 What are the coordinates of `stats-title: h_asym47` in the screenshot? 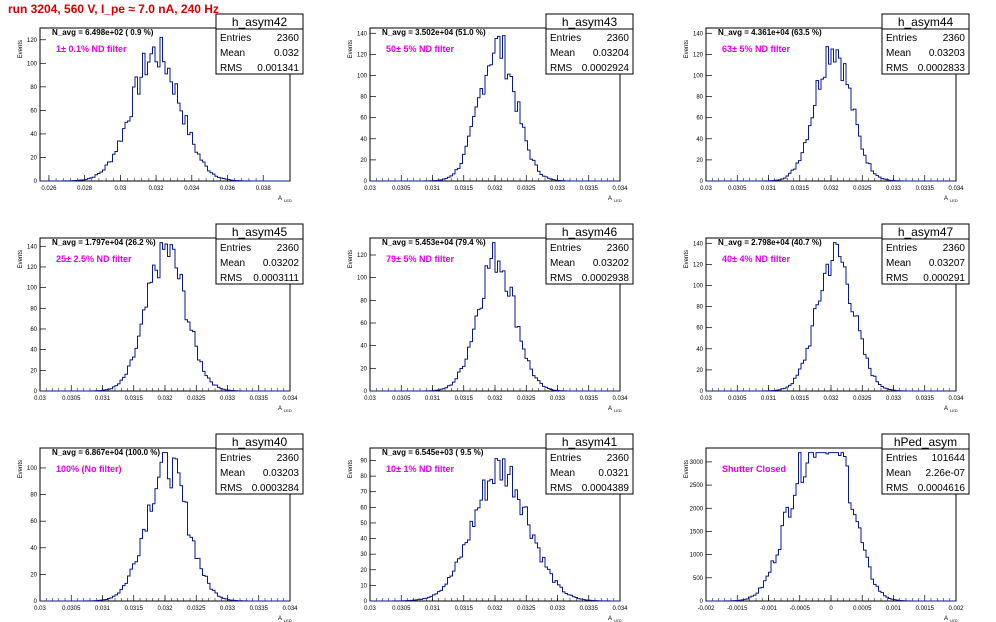 It's located at (926, 232).